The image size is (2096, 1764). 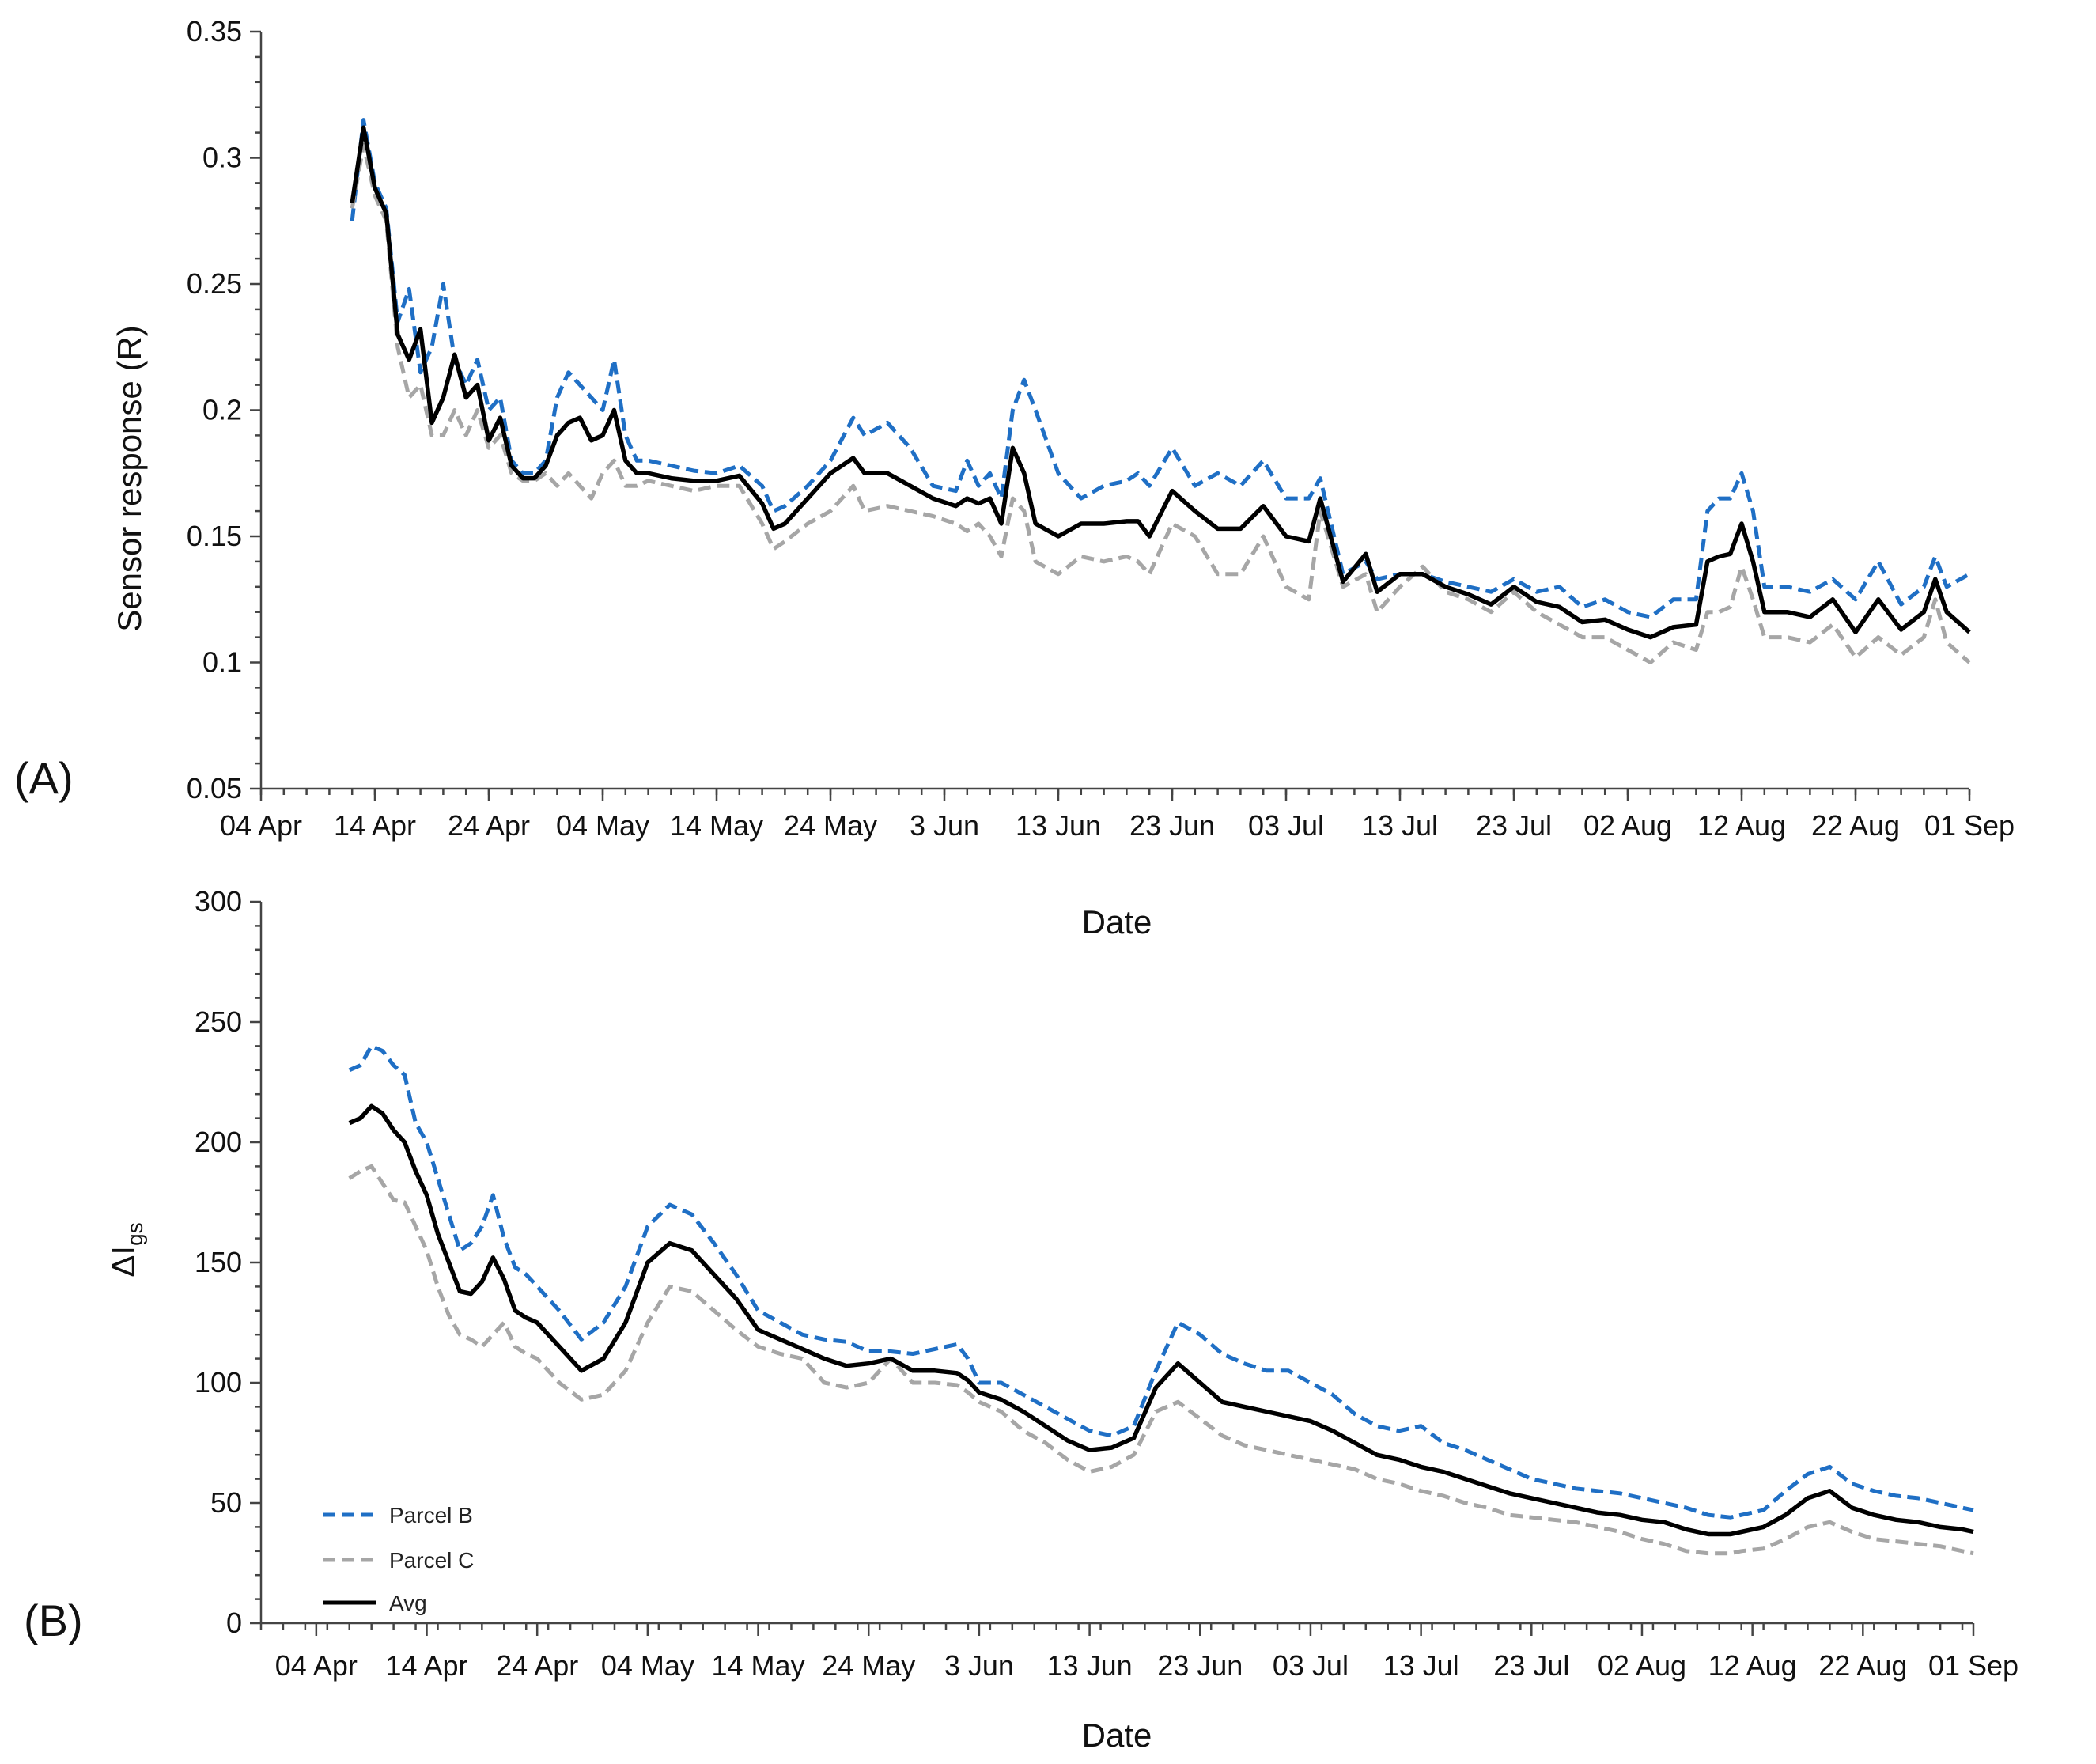 I want to click on panel-a-x-tick-label: 14 May, so click(x=716, y=826).